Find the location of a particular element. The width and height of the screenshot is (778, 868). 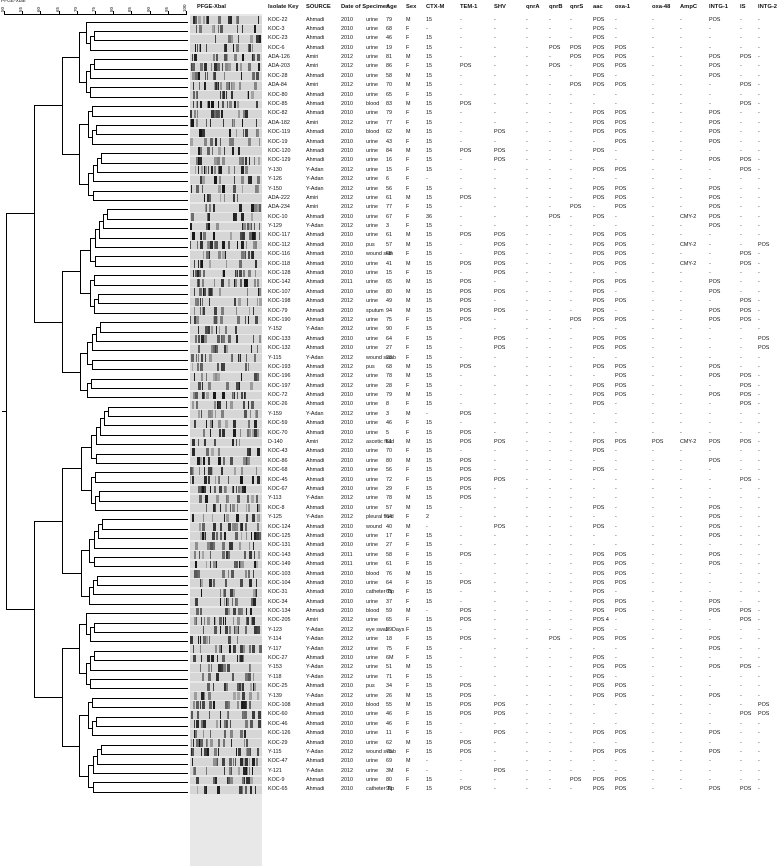

table-cell: KOC-116 is located at coordinates (279, 254).